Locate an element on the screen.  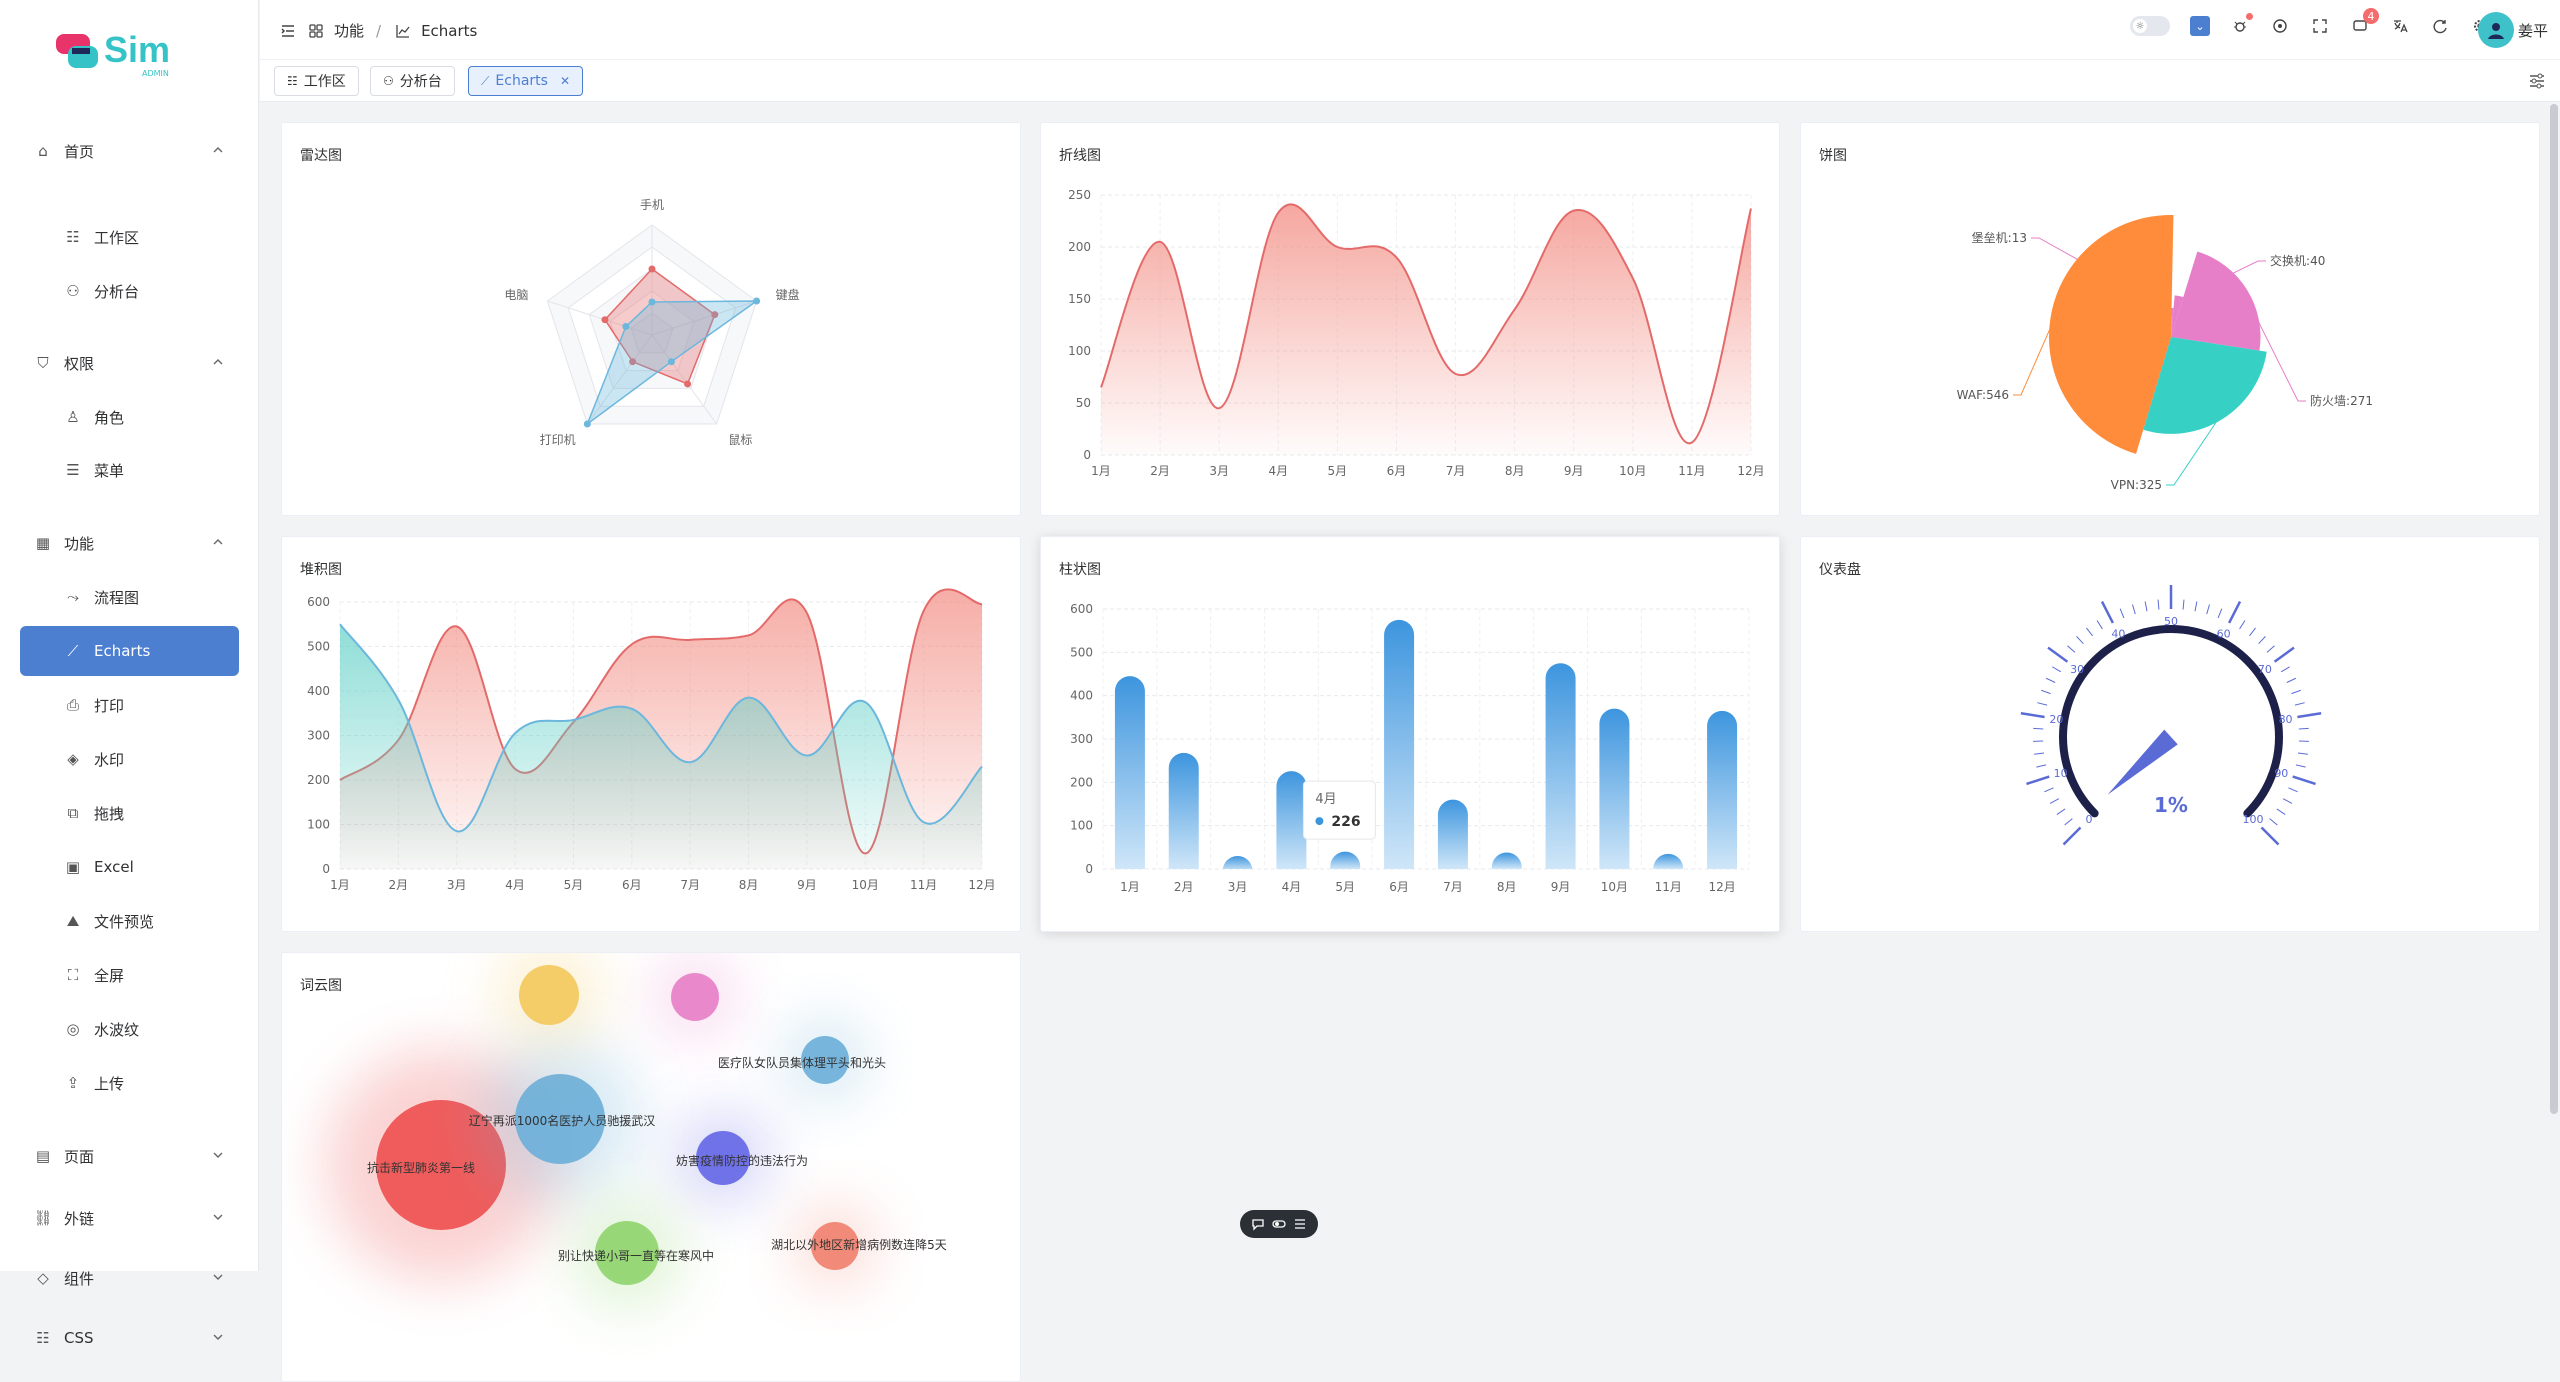
y-tick-label: 400 is located at coordinates (1081, 696).